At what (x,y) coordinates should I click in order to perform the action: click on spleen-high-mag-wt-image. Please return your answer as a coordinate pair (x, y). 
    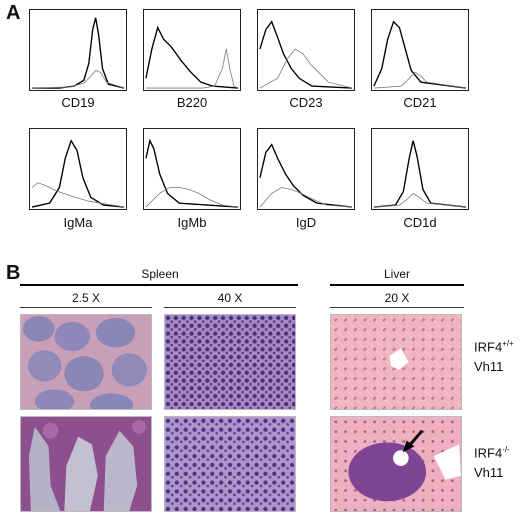
    Looking at the image, I should click on (230, 362).